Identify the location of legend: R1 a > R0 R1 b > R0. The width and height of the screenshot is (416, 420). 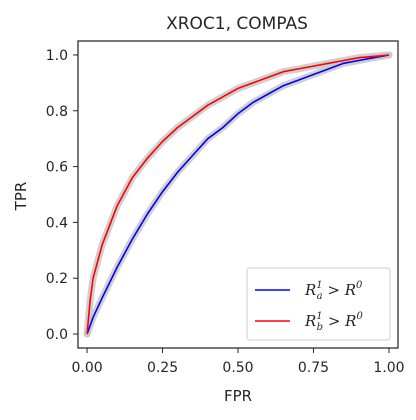
(318, 304).